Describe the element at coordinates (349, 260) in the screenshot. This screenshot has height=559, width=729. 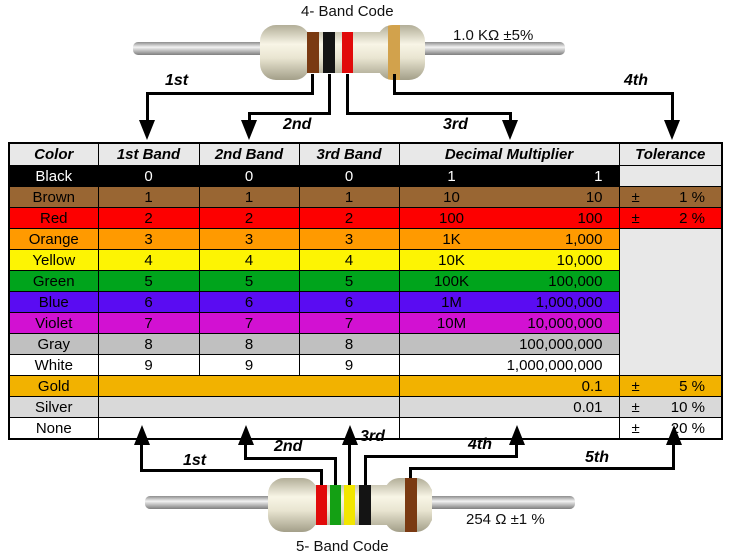
I see `band3-value: 4` at that location.